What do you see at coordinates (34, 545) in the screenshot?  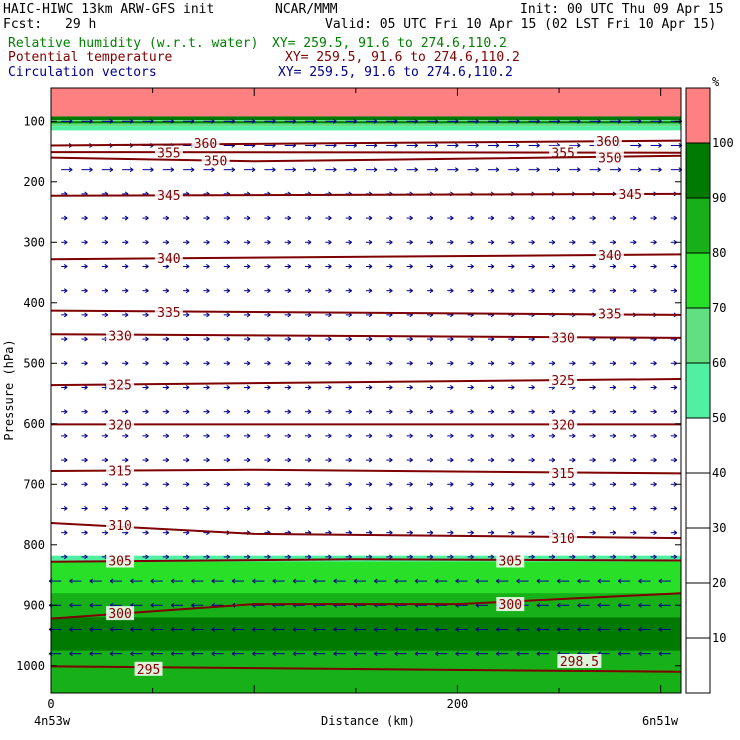 I see `y-tick-label: 800` at bounding box center [34, 545].